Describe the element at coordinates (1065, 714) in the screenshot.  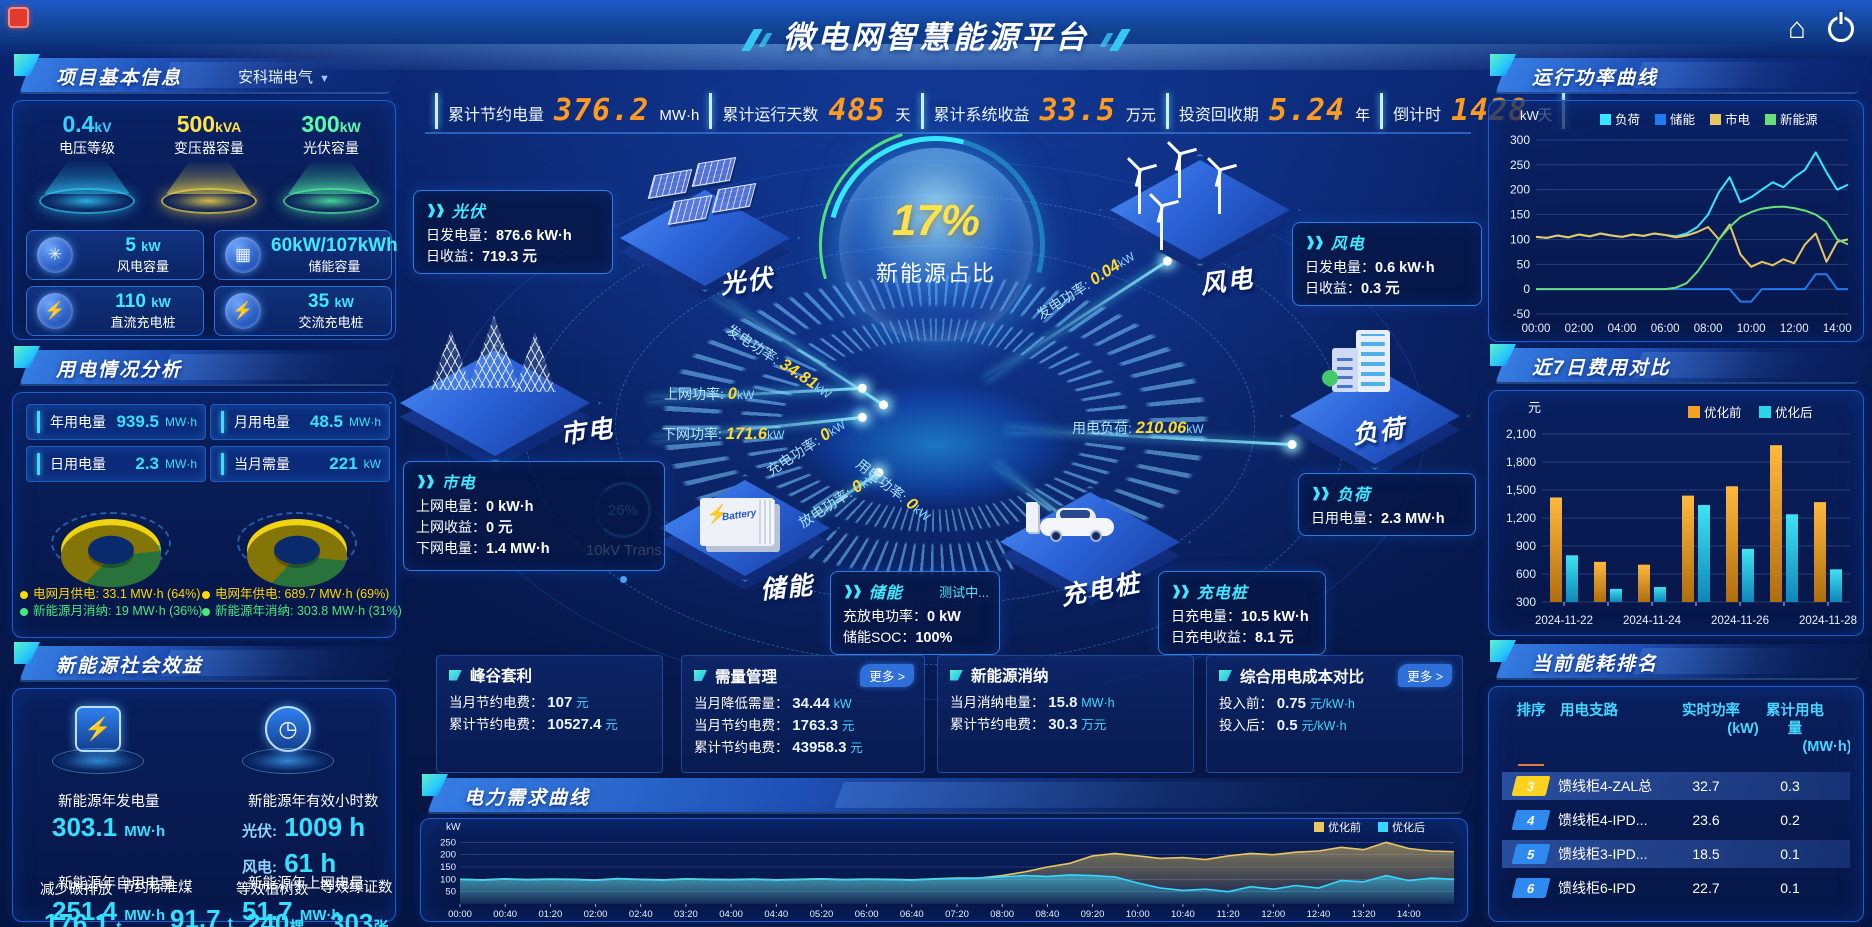
I see `summary-card: 新能源消纳 当月消纳电量： 15.8 MW·h 累计节约电费： 30.3 万元` at that location.